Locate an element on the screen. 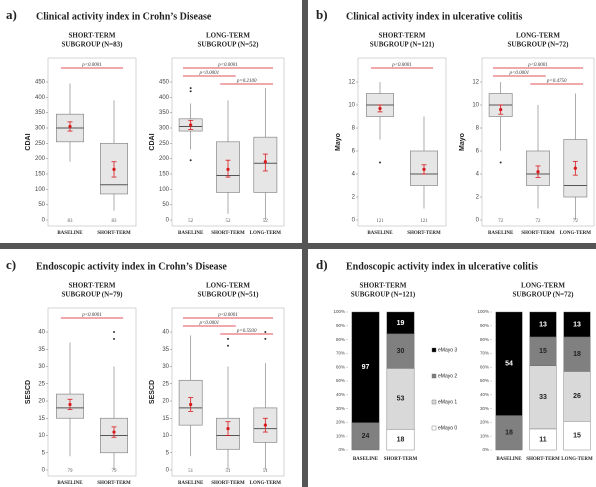 Image resolution: width=596 pixels, height=487 pixels. n-label: 51 is located at coordinates (266, 471).